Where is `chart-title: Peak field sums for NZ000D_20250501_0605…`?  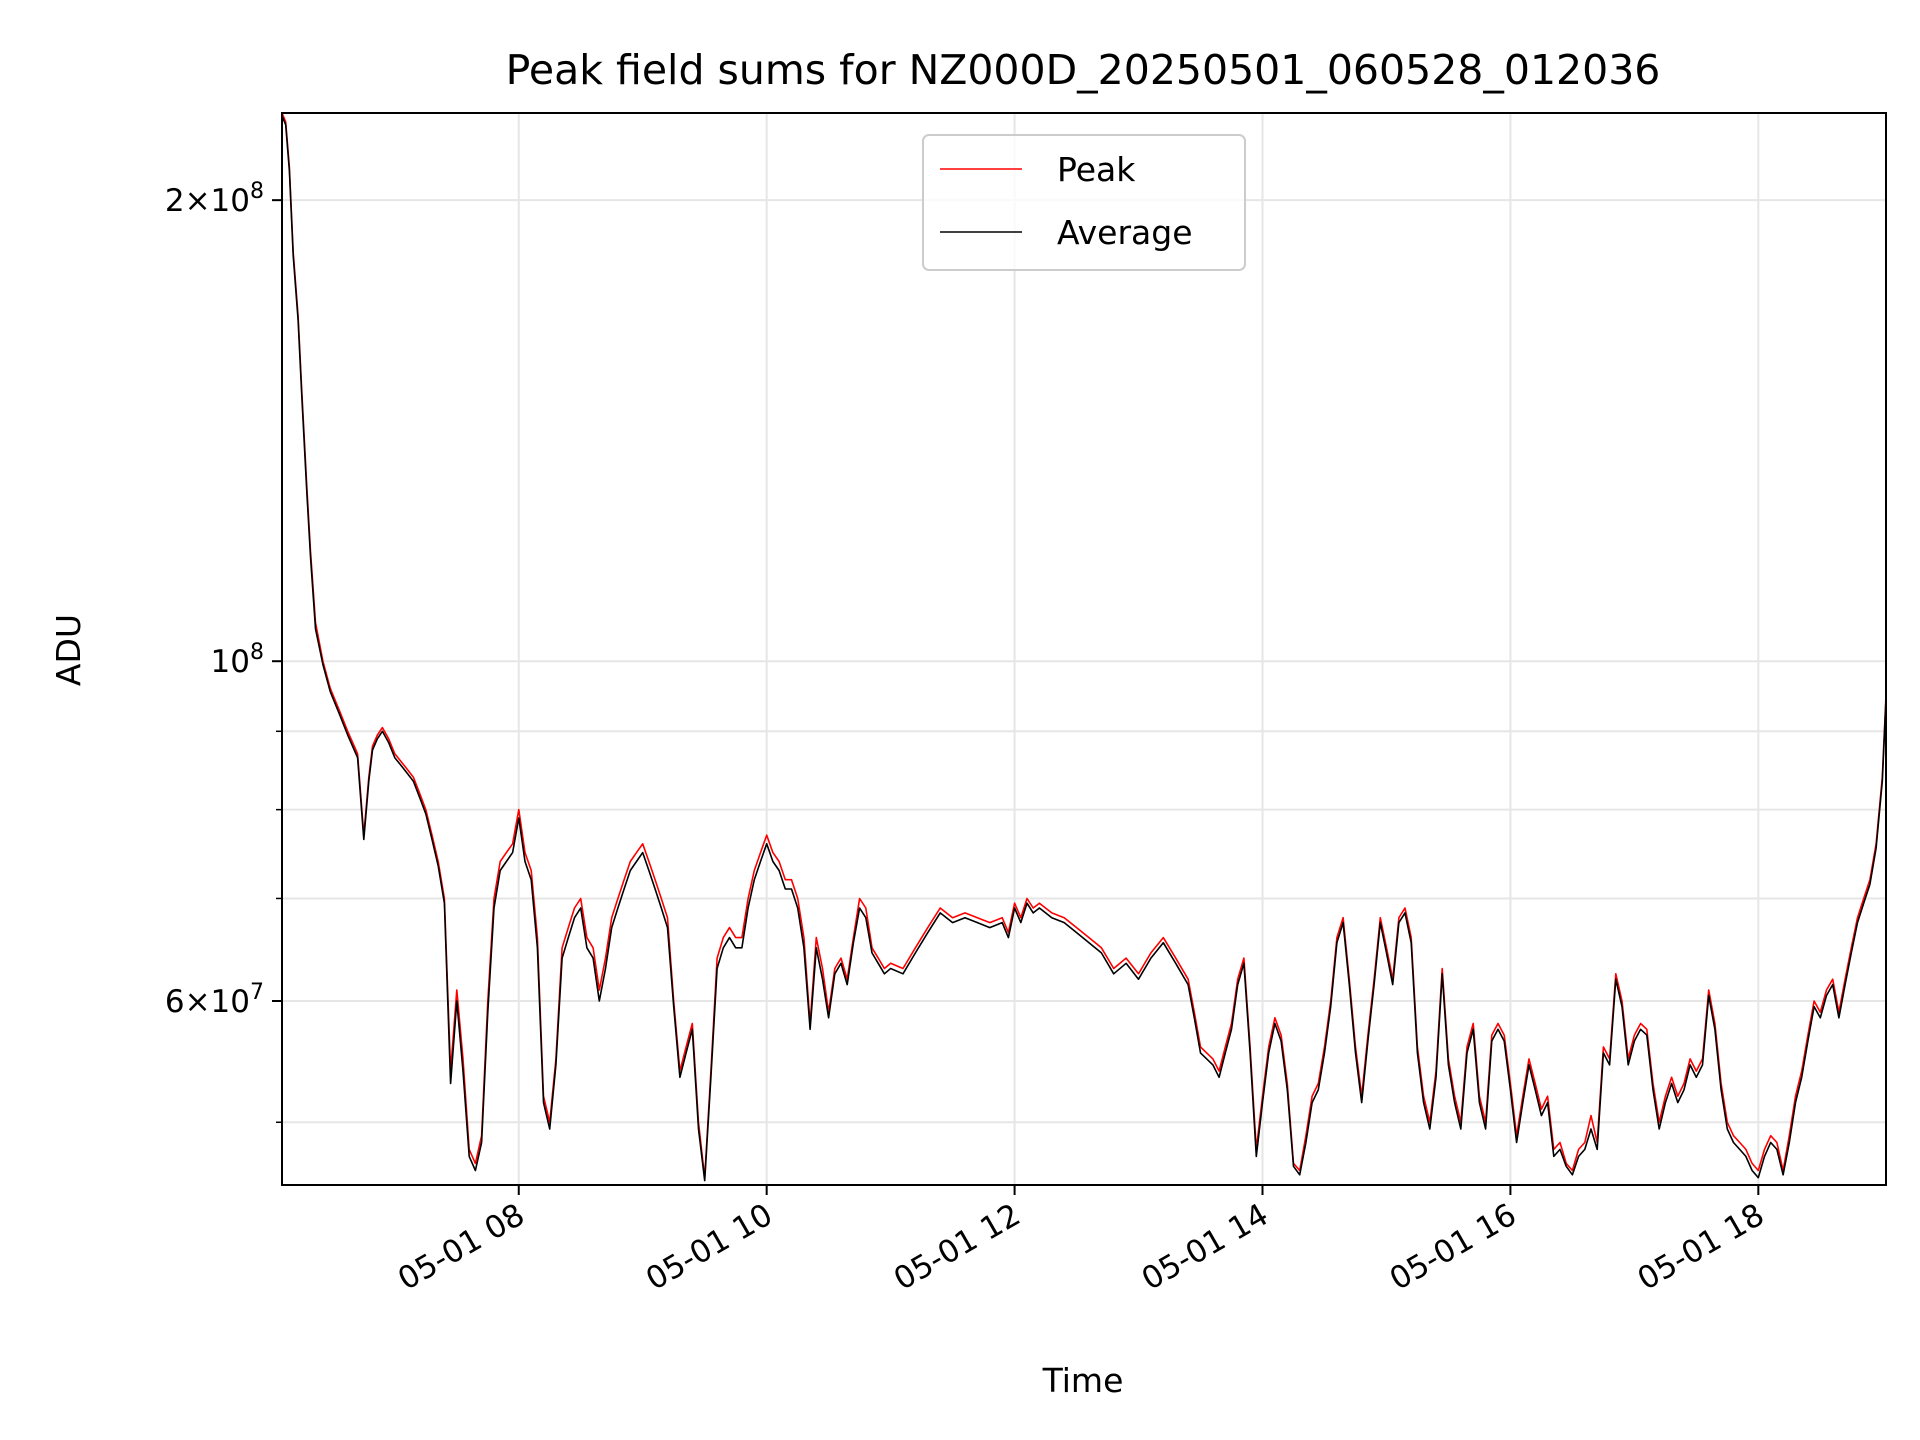 chart-title: Peak field sums for NZ000D_20250501_0605… is located at coordinates (1083, 70).